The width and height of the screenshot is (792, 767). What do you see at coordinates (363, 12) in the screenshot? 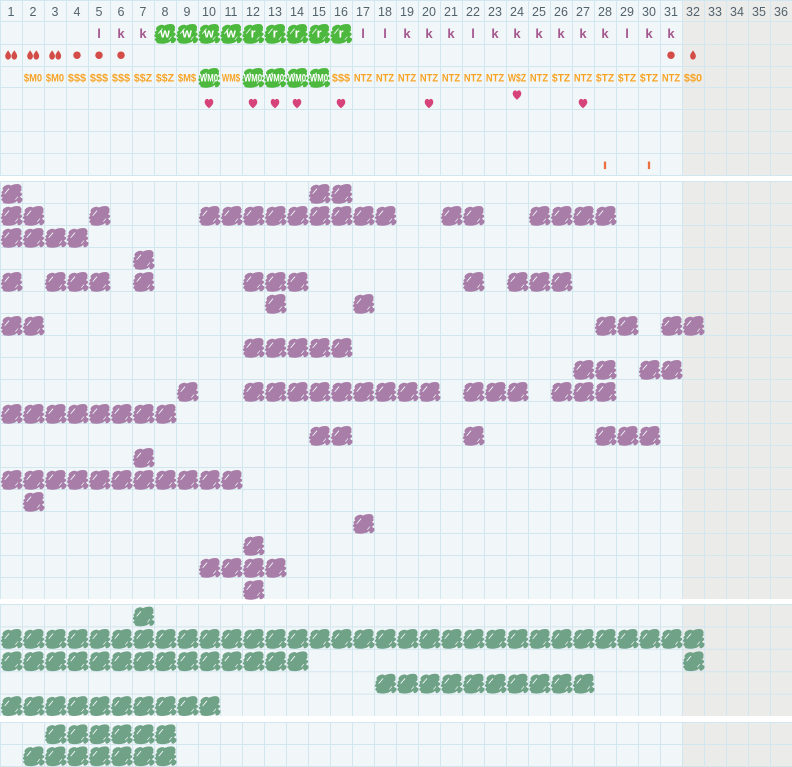
I see `svg-text: 17` at bounding box center [363, 12].